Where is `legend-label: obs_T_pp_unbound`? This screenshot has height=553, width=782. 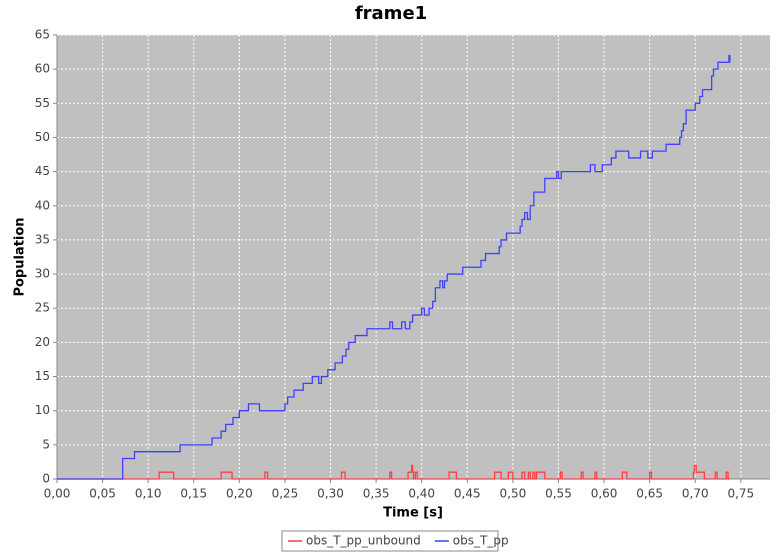 legend-label: obs_T_pp_unbound is located at coordinates (363, 541).